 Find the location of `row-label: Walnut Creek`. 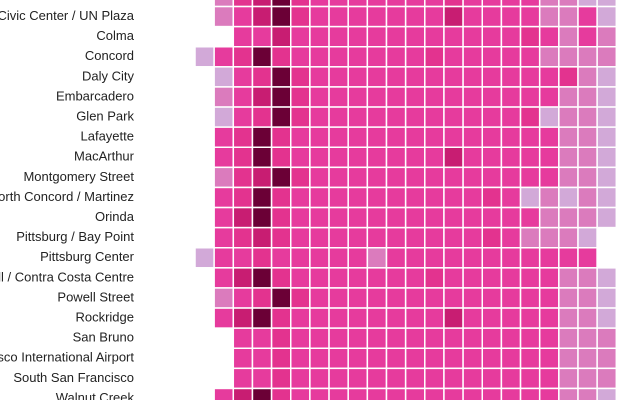

row-label: Walnut Creek is located at coordinates (95, 395).